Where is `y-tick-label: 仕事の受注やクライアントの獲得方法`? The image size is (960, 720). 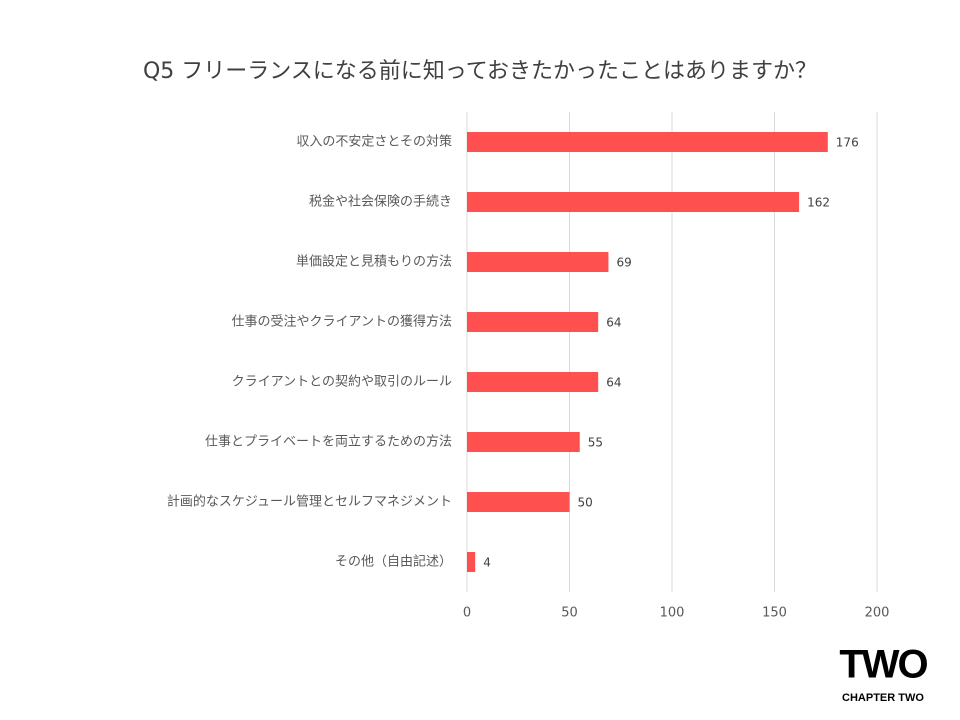
y-tick-label: 仕事の受注やクライアントの獲得方法 is located at coordinates (342, 322).